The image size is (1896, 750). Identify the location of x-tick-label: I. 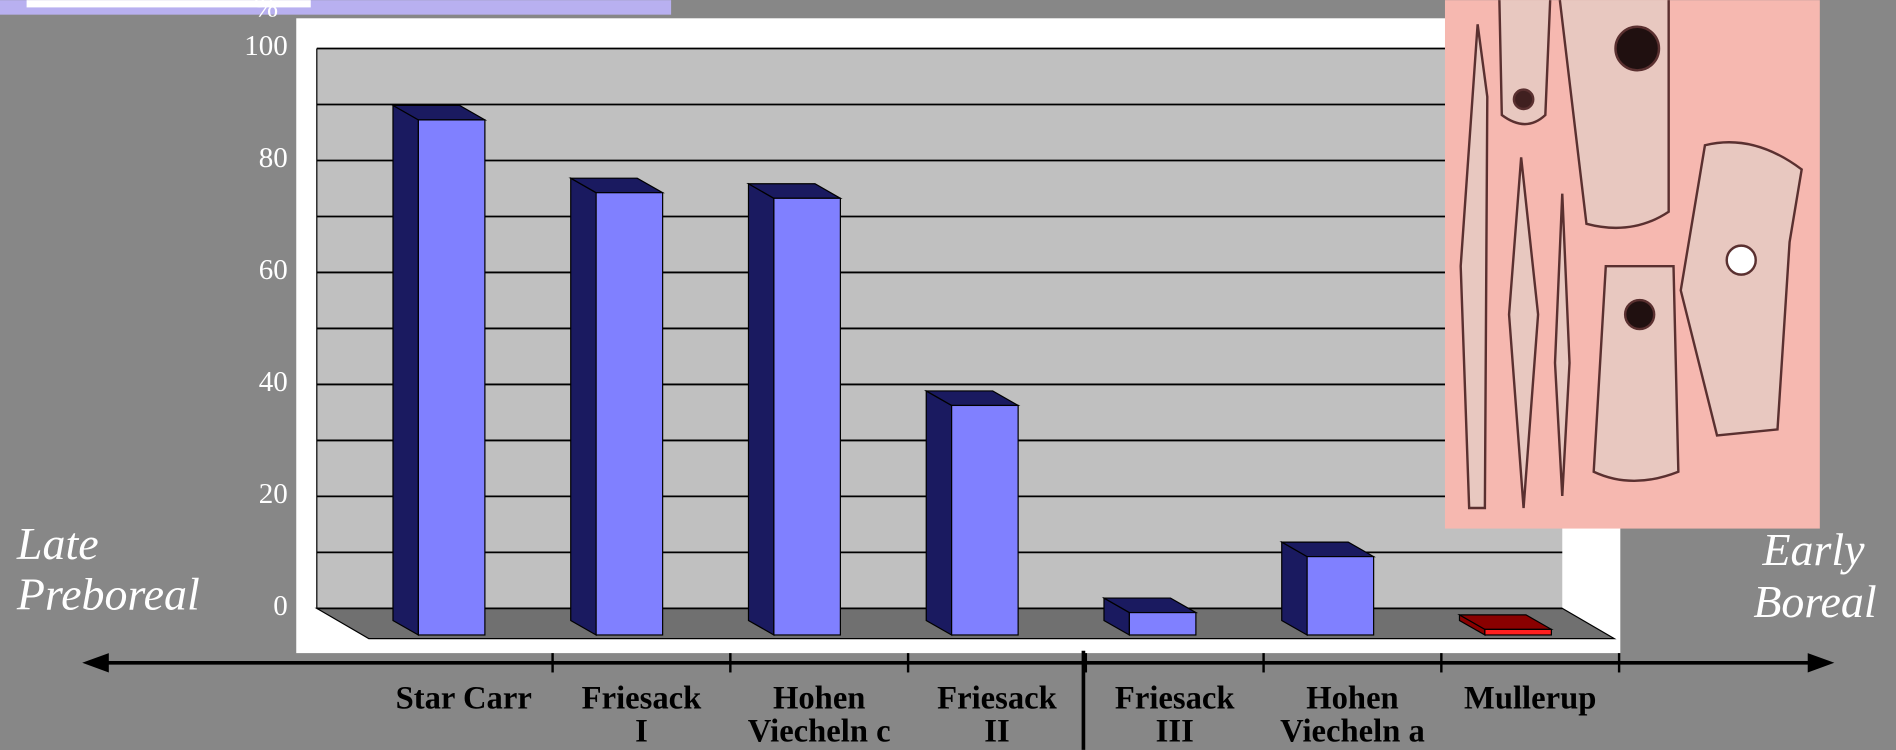
(641, 731).